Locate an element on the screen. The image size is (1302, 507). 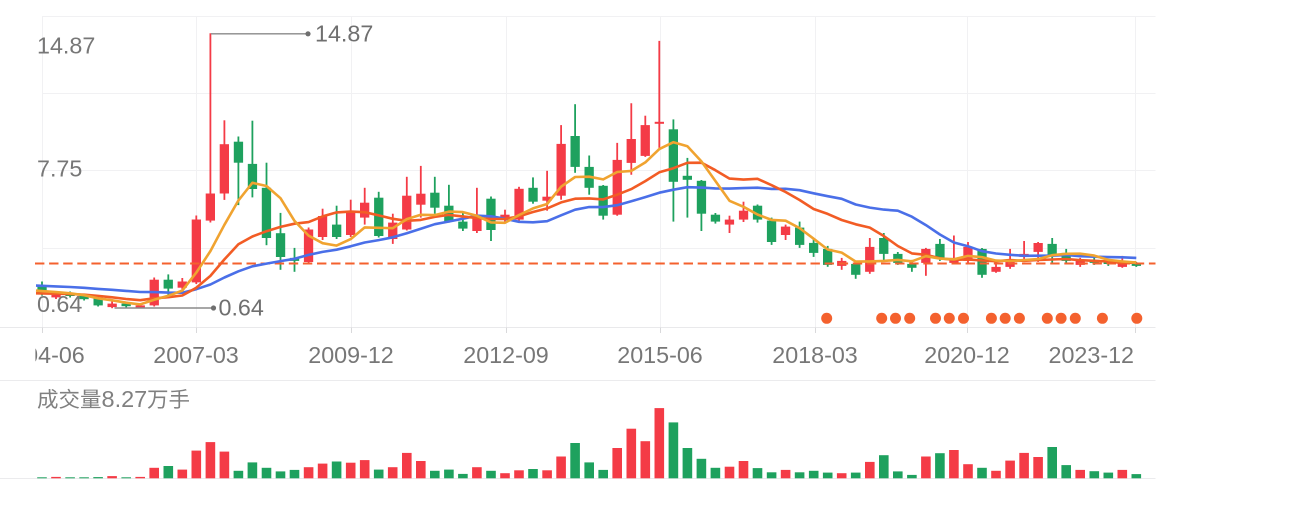
svg-text: 2018-03 is located at coordinates (815, 355).